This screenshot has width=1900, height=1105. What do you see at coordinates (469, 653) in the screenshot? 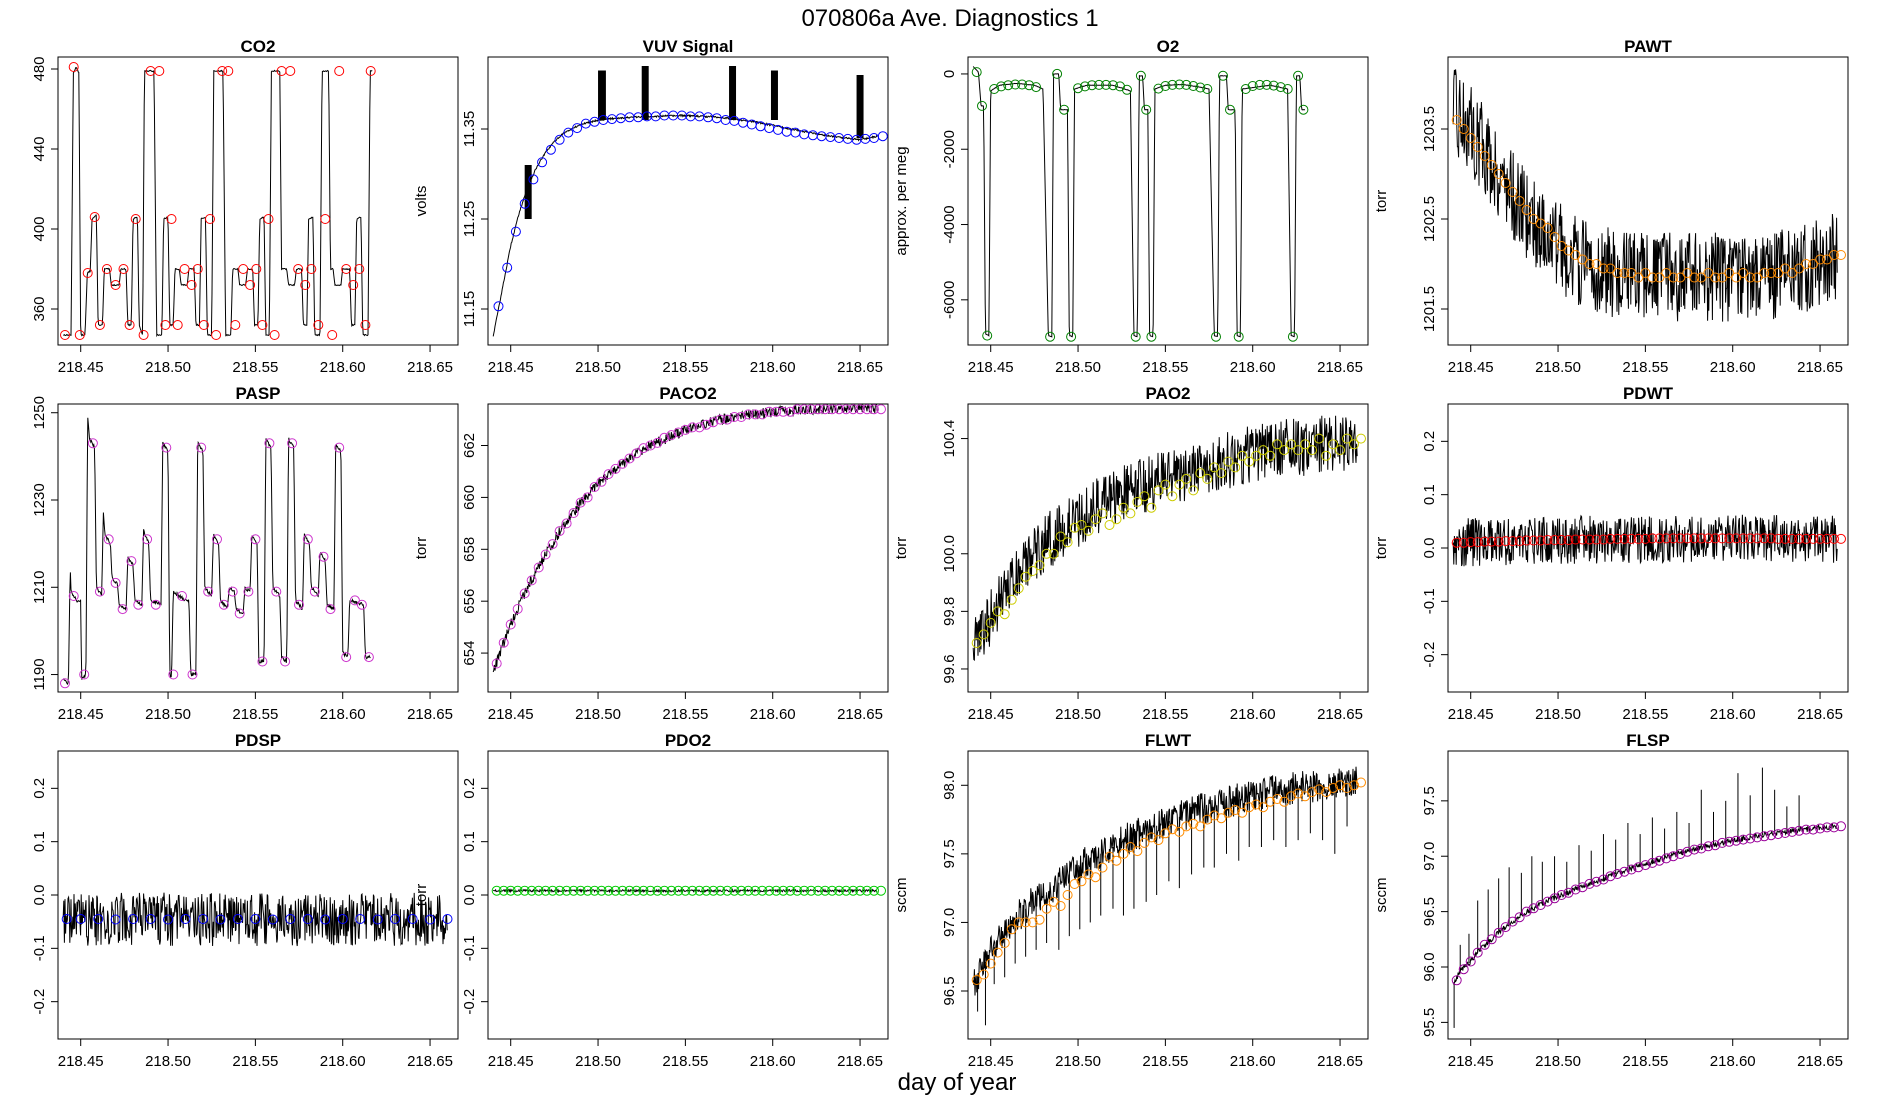
I see `y-tick-label: 654` at bounding box center [469, 653].